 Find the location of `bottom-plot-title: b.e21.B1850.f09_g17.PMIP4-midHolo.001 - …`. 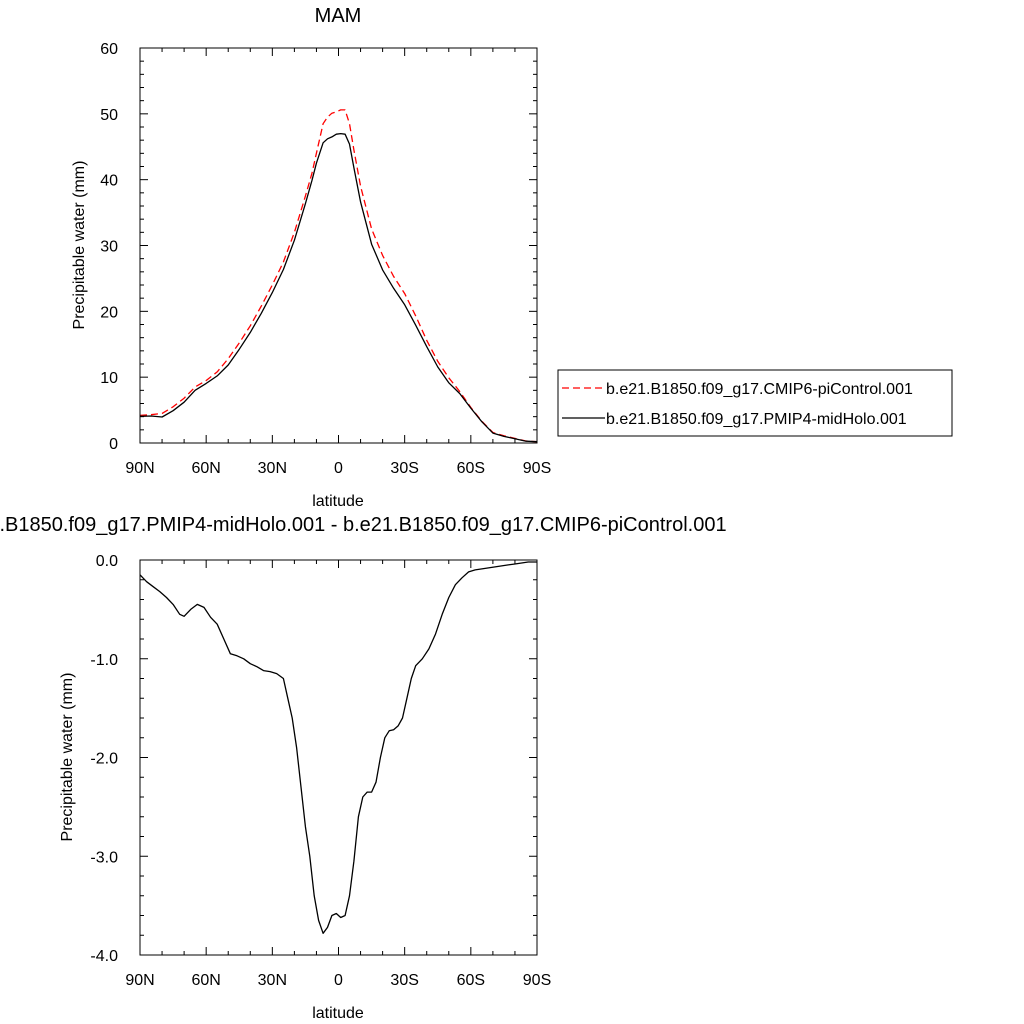

bottom-plot-title: b.e21.B1850.f09_g17.PMIP4-midHolo.001 - … is located at coordinates (363, 525).